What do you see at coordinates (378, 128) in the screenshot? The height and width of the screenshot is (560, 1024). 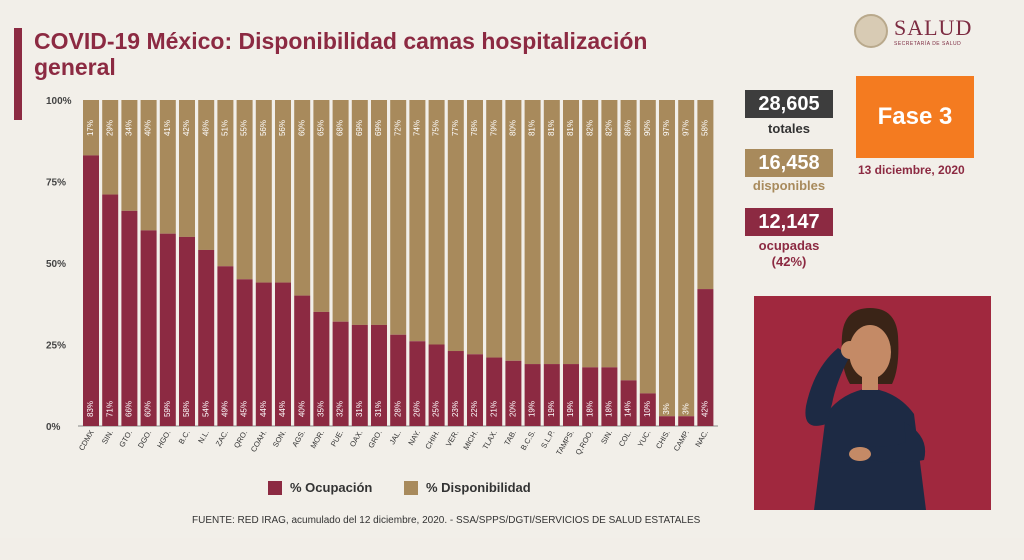 I see `disponibilidad-value-label: 69%` at bounding box center [378, 128].